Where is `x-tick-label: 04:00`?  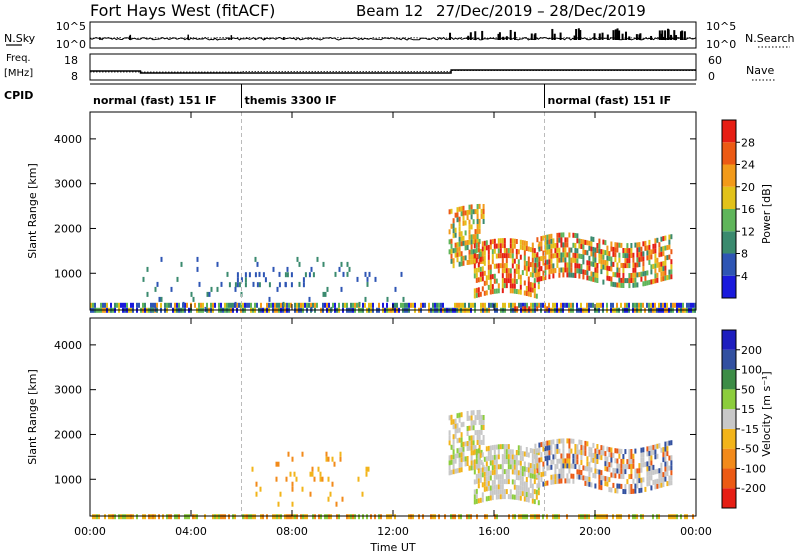 x-tick-label: 04:00 is located at coordinates (191, 531).